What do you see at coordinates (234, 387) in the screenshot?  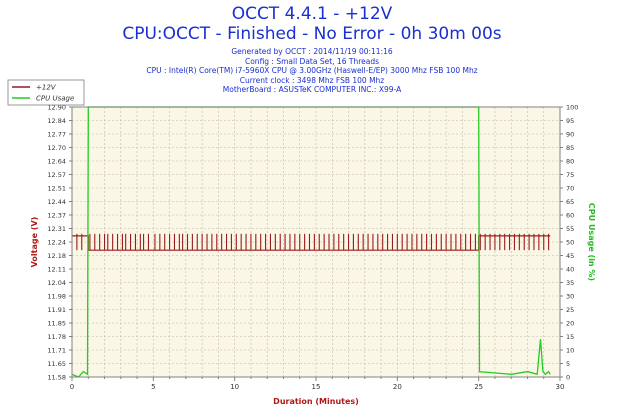 I see `x-tick-label: 10` at bounding box center [234, 387].